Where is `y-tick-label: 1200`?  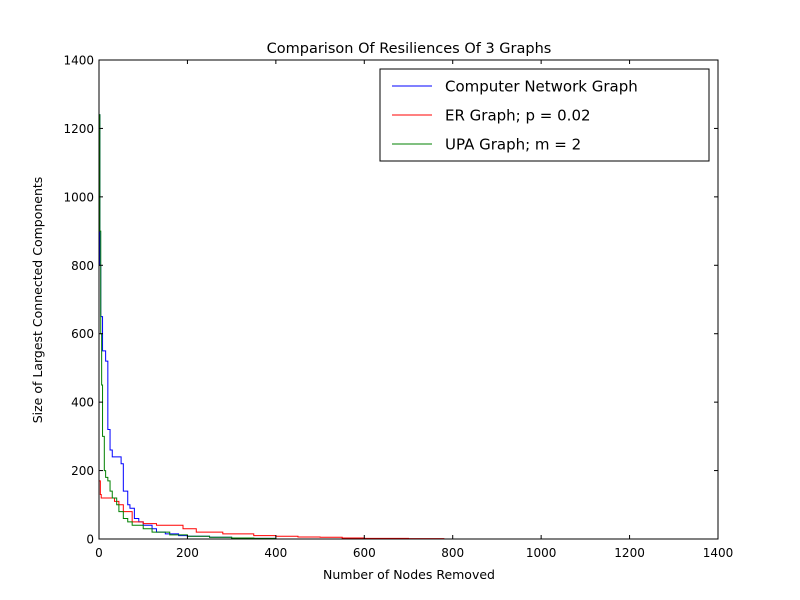 y-tick-label: 1200 is located at coordinates (78, 129).